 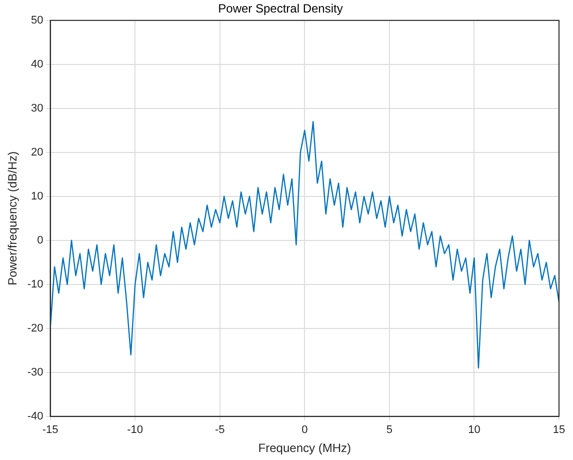 What do you see at coordinates (40, 240) in the screenshot?
I see `y-tick-label: 0` at bounding box center [40, 240].